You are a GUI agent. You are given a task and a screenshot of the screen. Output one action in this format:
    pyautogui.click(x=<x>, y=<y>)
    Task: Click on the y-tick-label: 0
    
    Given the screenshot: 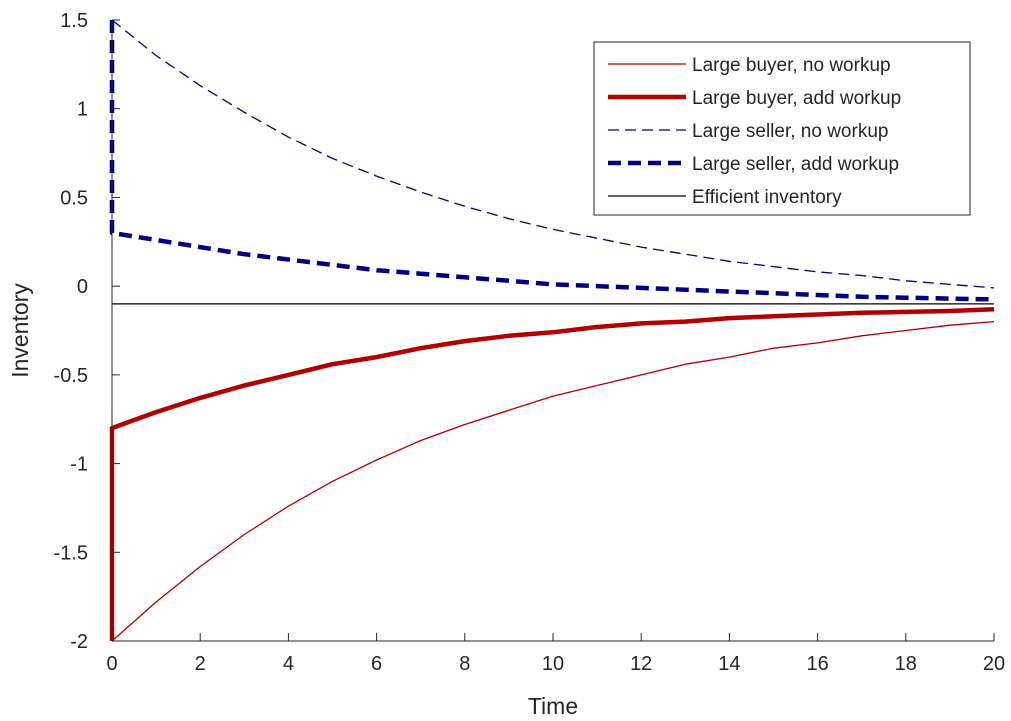 What is the action you would take?
    pyautogui.click(x=82, y=287)
    